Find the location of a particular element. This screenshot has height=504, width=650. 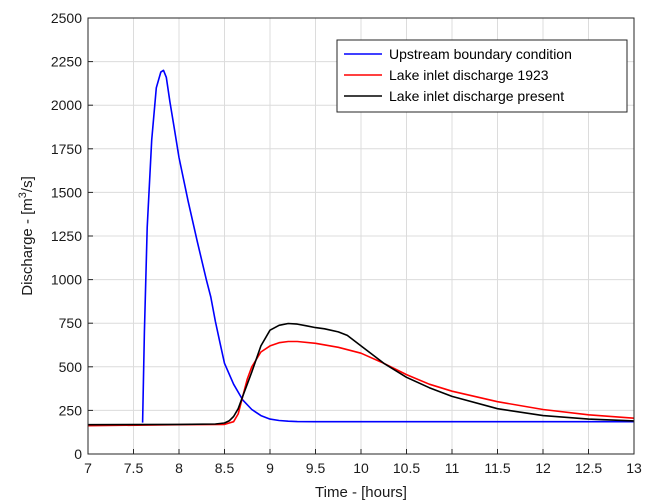

y-tick-label: 1000 is located at coordinates (66, 280).